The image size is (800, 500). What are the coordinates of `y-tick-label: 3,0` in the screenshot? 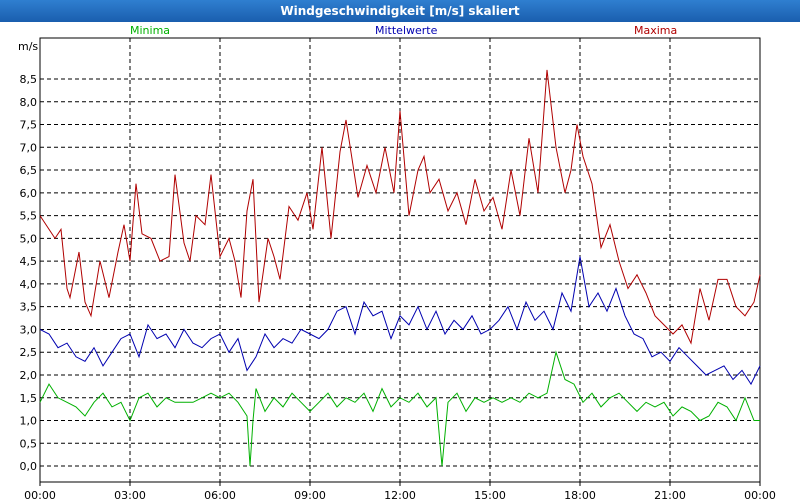 It's located at (29, 329).